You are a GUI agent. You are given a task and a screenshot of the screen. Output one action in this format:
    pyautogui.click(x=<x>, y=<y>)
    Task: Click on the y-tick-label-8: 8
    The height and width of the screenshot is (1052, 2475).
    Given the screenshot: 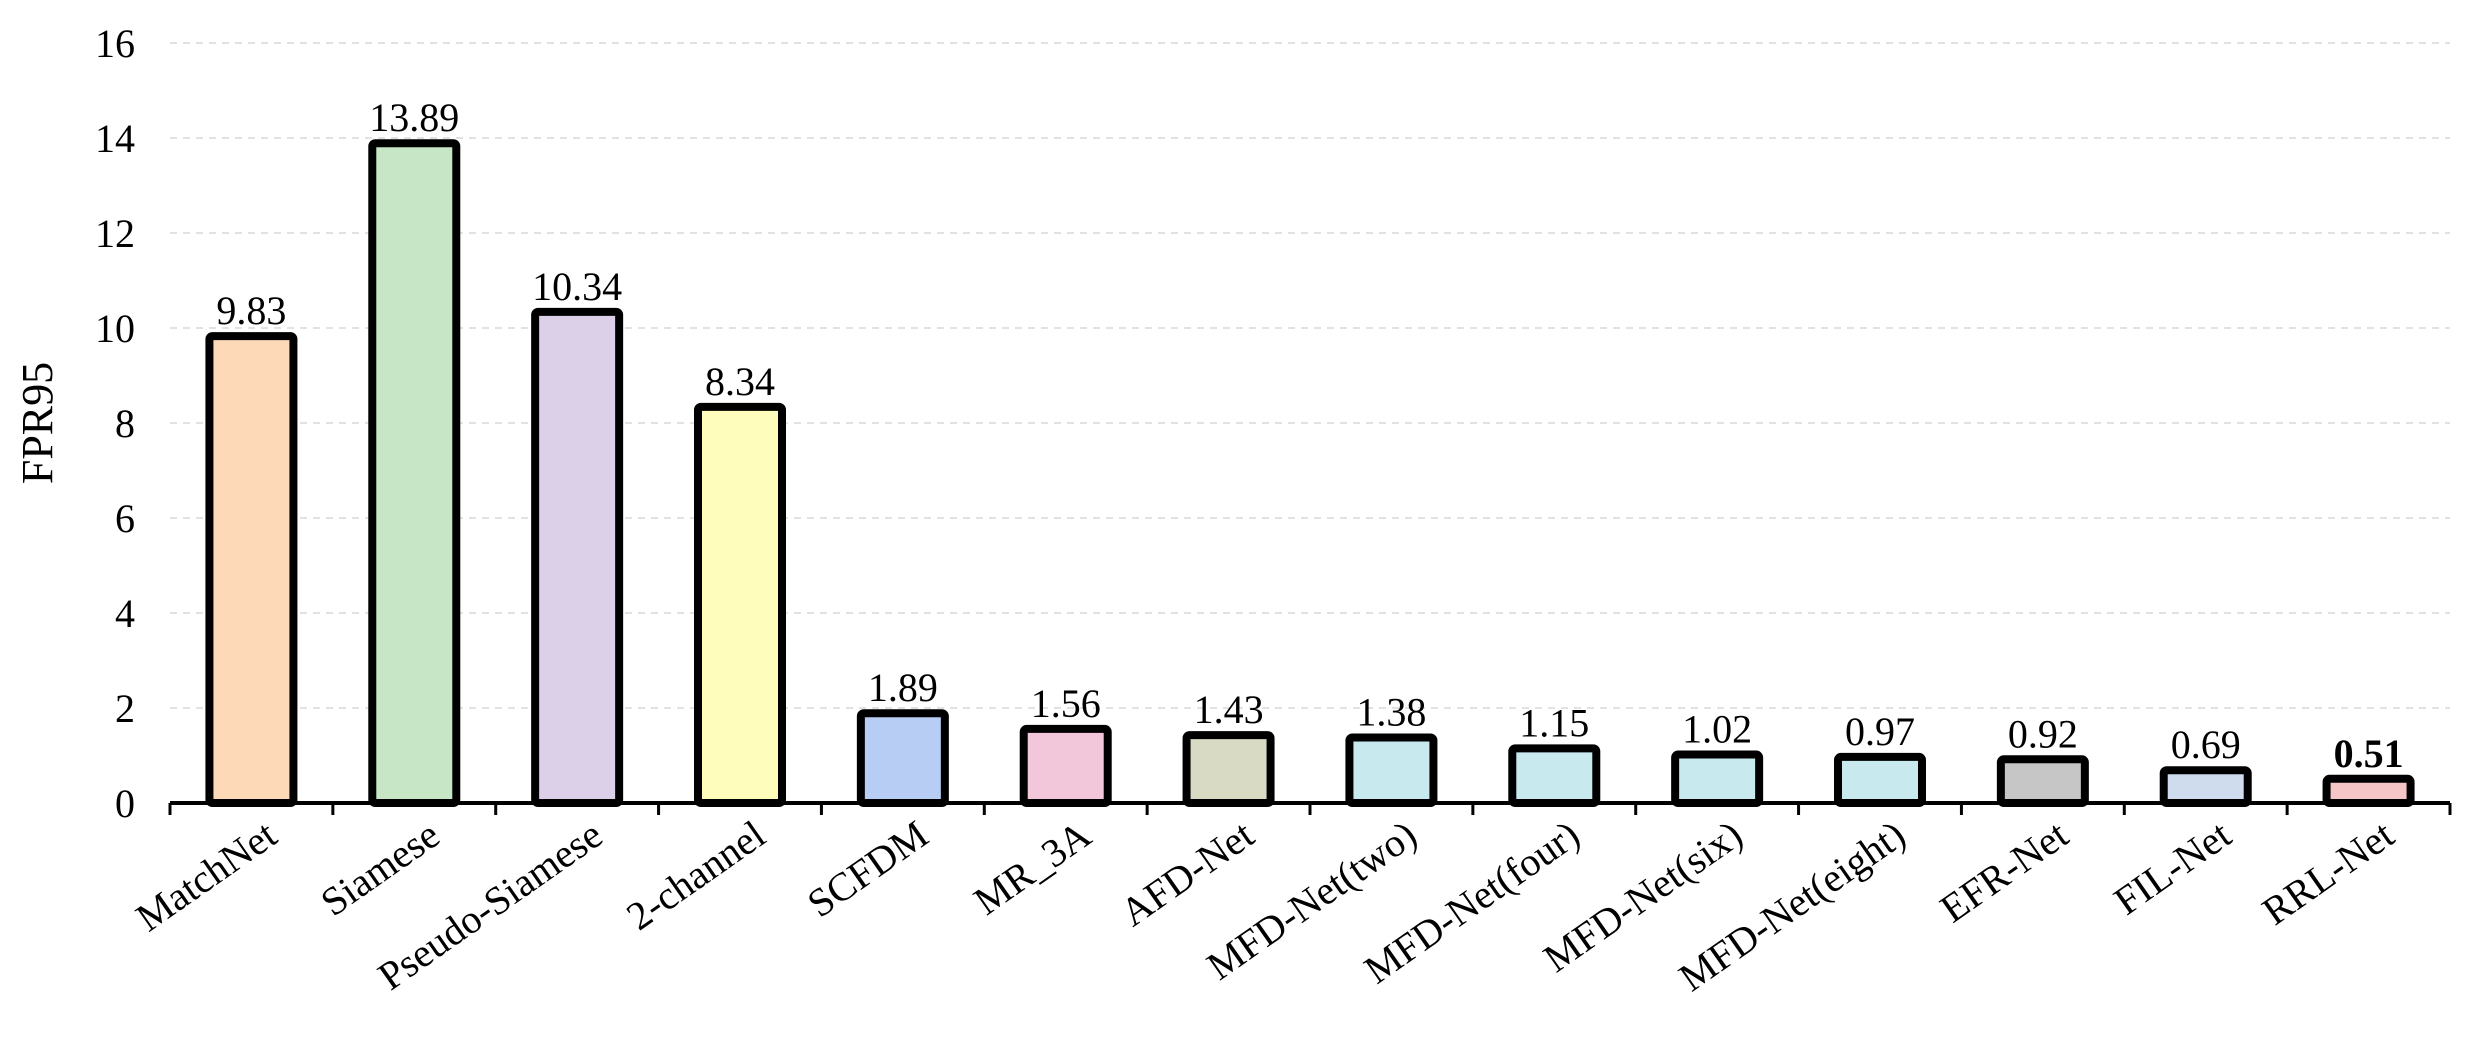 What is the action you would take?
    pyautogui.click(x=125, y=423)
    